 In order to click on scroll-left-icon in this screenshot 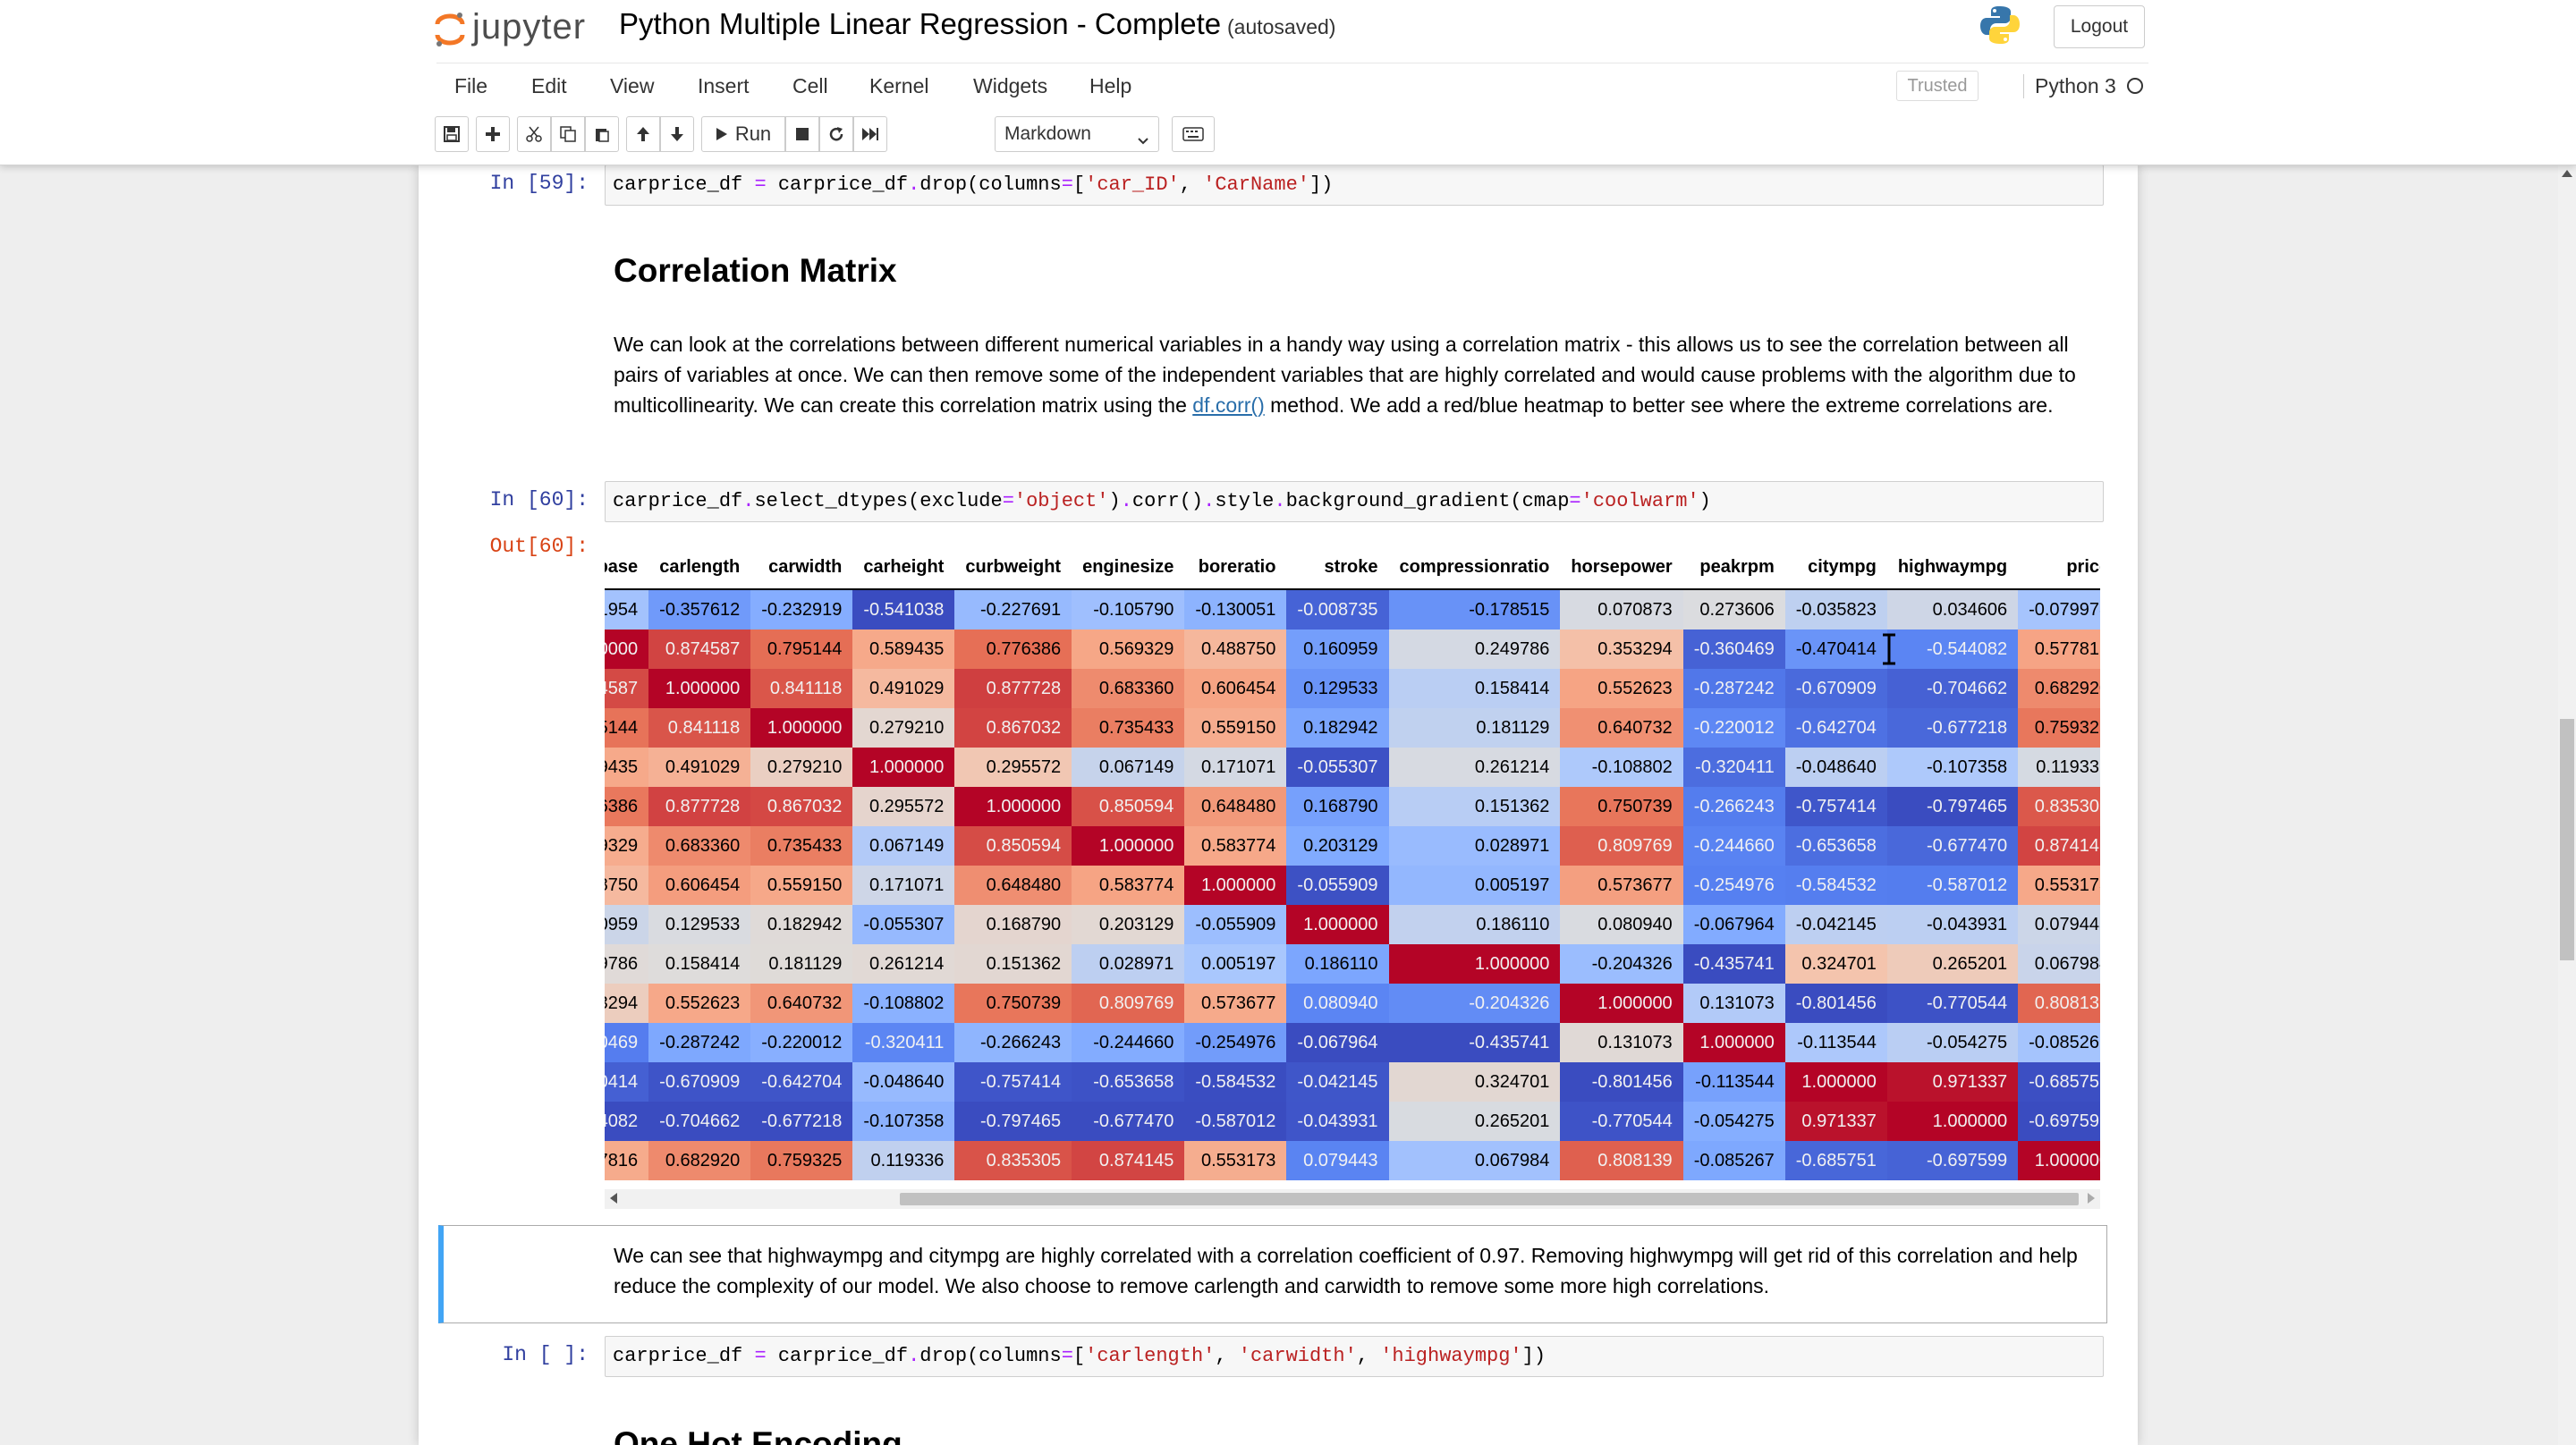, I will do `click(613, 1198)`.